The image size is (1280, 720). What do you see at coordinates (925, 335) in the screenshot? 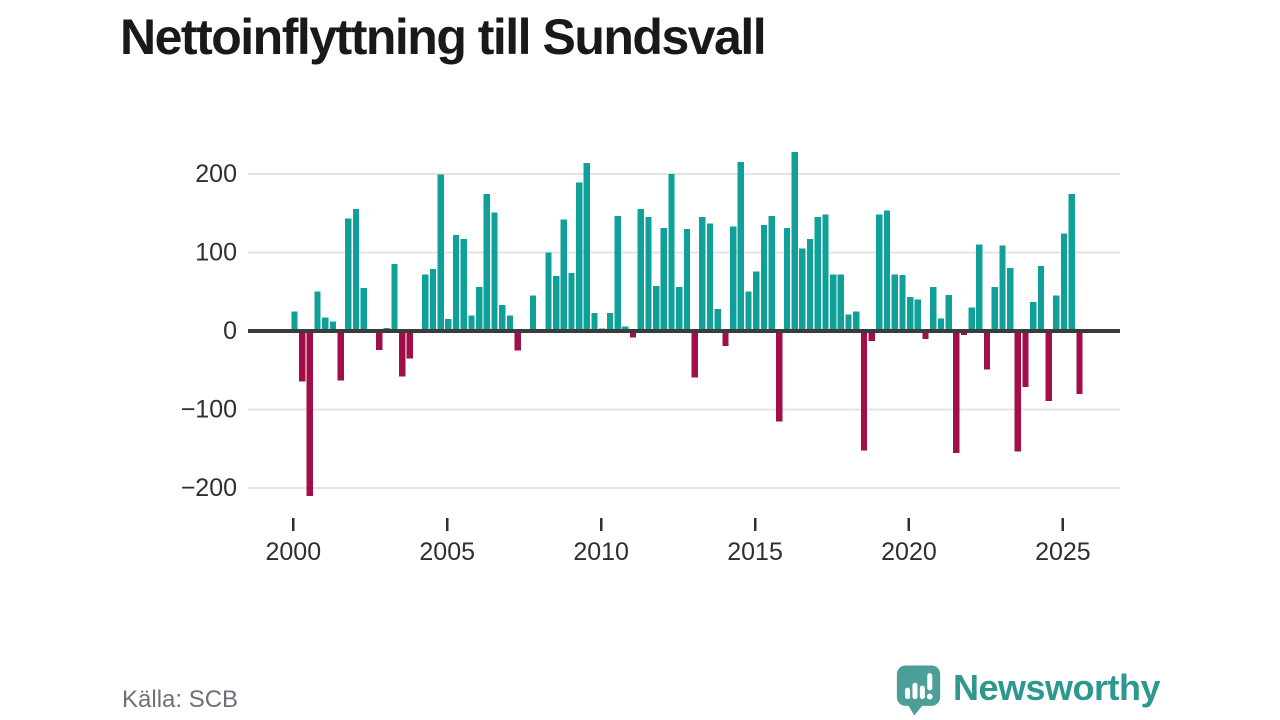
I see `bar-2020Q3` at bounding box center [925, 335].